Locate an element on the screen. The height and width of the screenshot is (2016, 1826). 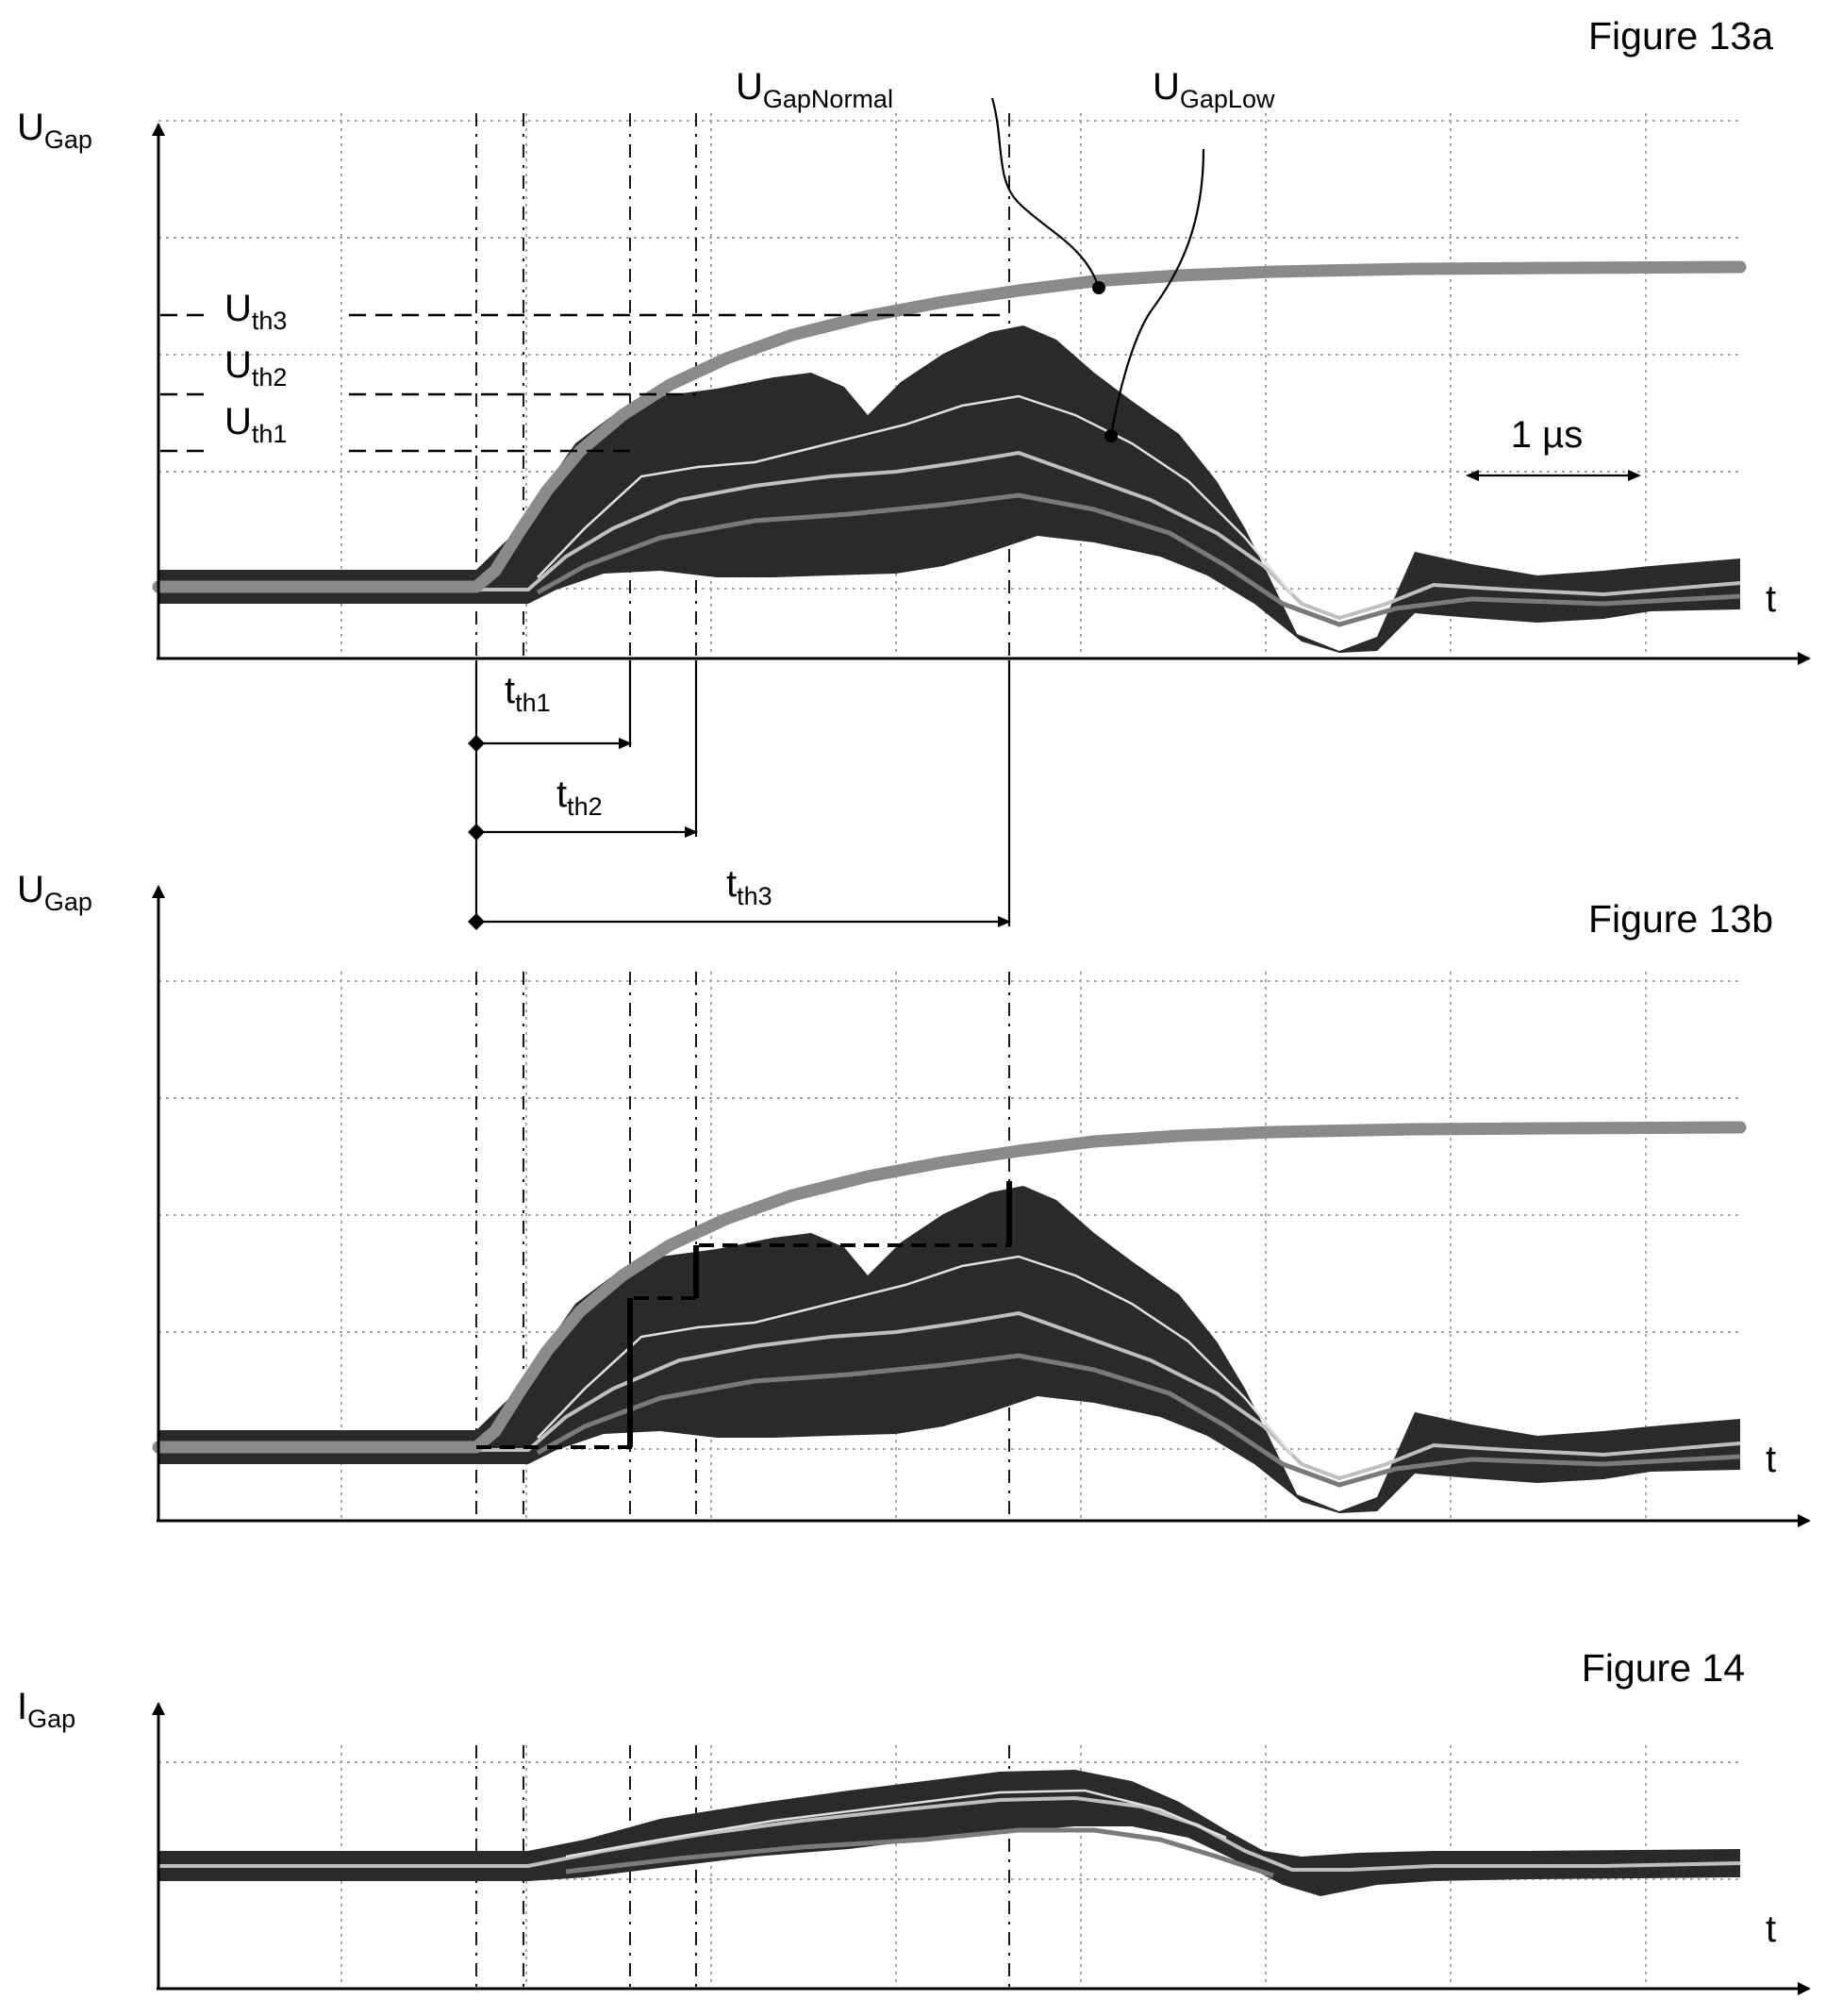
figure-14-current-trace is located at coordinates (950, 1833).